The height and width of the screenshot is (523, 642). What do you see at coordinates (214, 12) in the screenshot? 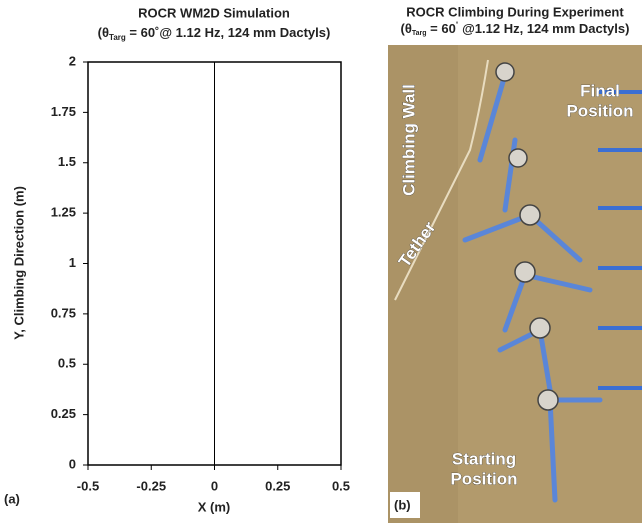
I see `chart-title: ROCR WM2D Simulation` at bounding box center [214, 12].